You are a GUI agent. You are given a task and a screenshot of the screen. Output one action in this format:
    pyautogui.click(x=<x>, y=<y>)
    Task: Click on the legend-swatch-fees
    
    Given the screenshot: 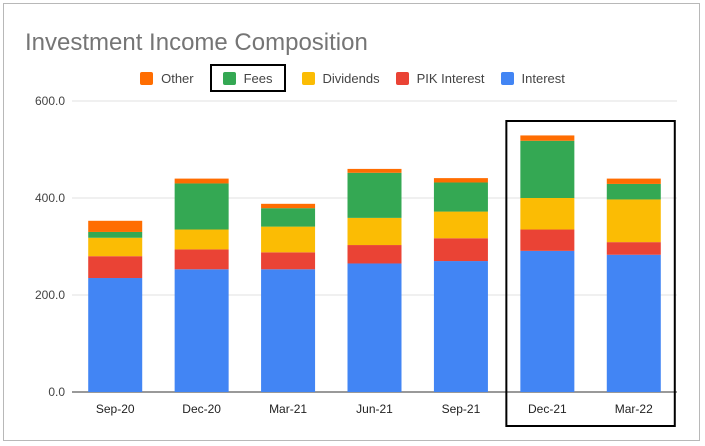 What is the action you would take?
    pyautogui.click(x=229, y=78)
    